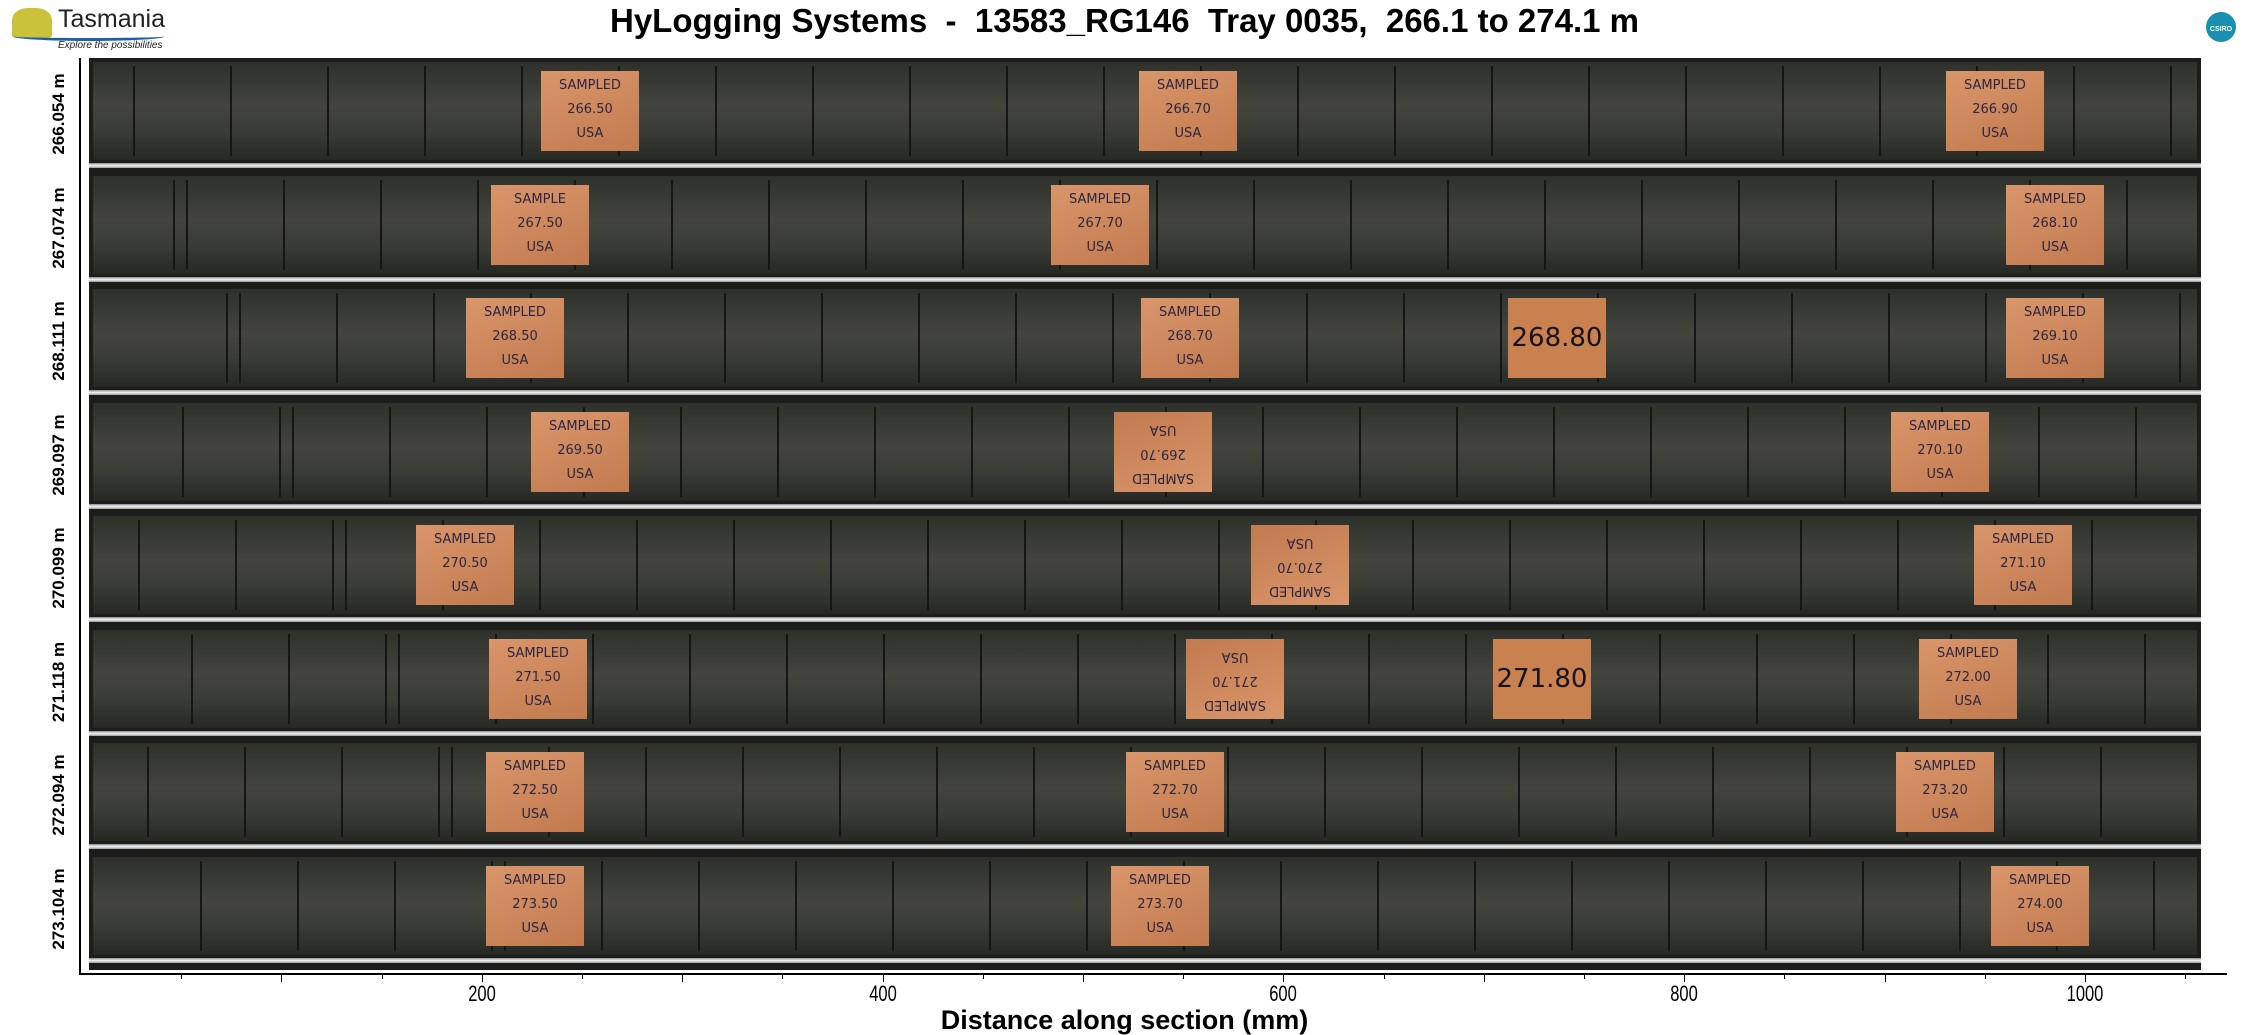 Image resolution: width=2249 pixels, height=1035 pixels. Describe the element at coordinates (1124, 1020) in the screenshot. I see `x-axis-label: Distance along section (mm)` at that location.